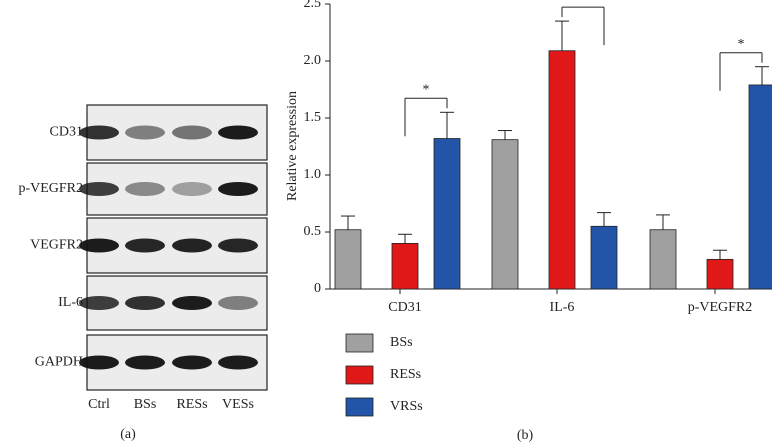 The height and width of the screenshot is (446, 772). Describe the element at coordinates (313, 5) in the screenshot. I see `y-tick-label: 2.5` at that location.